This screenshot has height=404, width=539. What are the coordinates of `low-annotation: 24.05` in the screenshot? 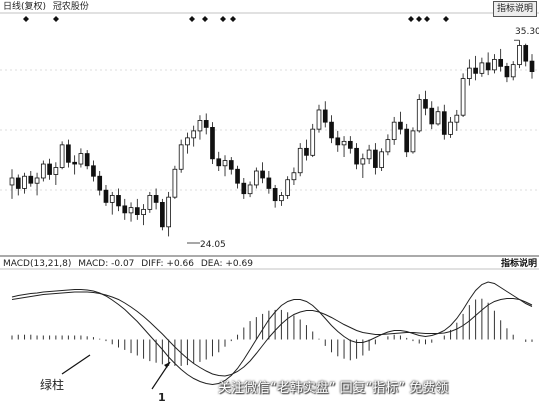 It's located at (206, 245).